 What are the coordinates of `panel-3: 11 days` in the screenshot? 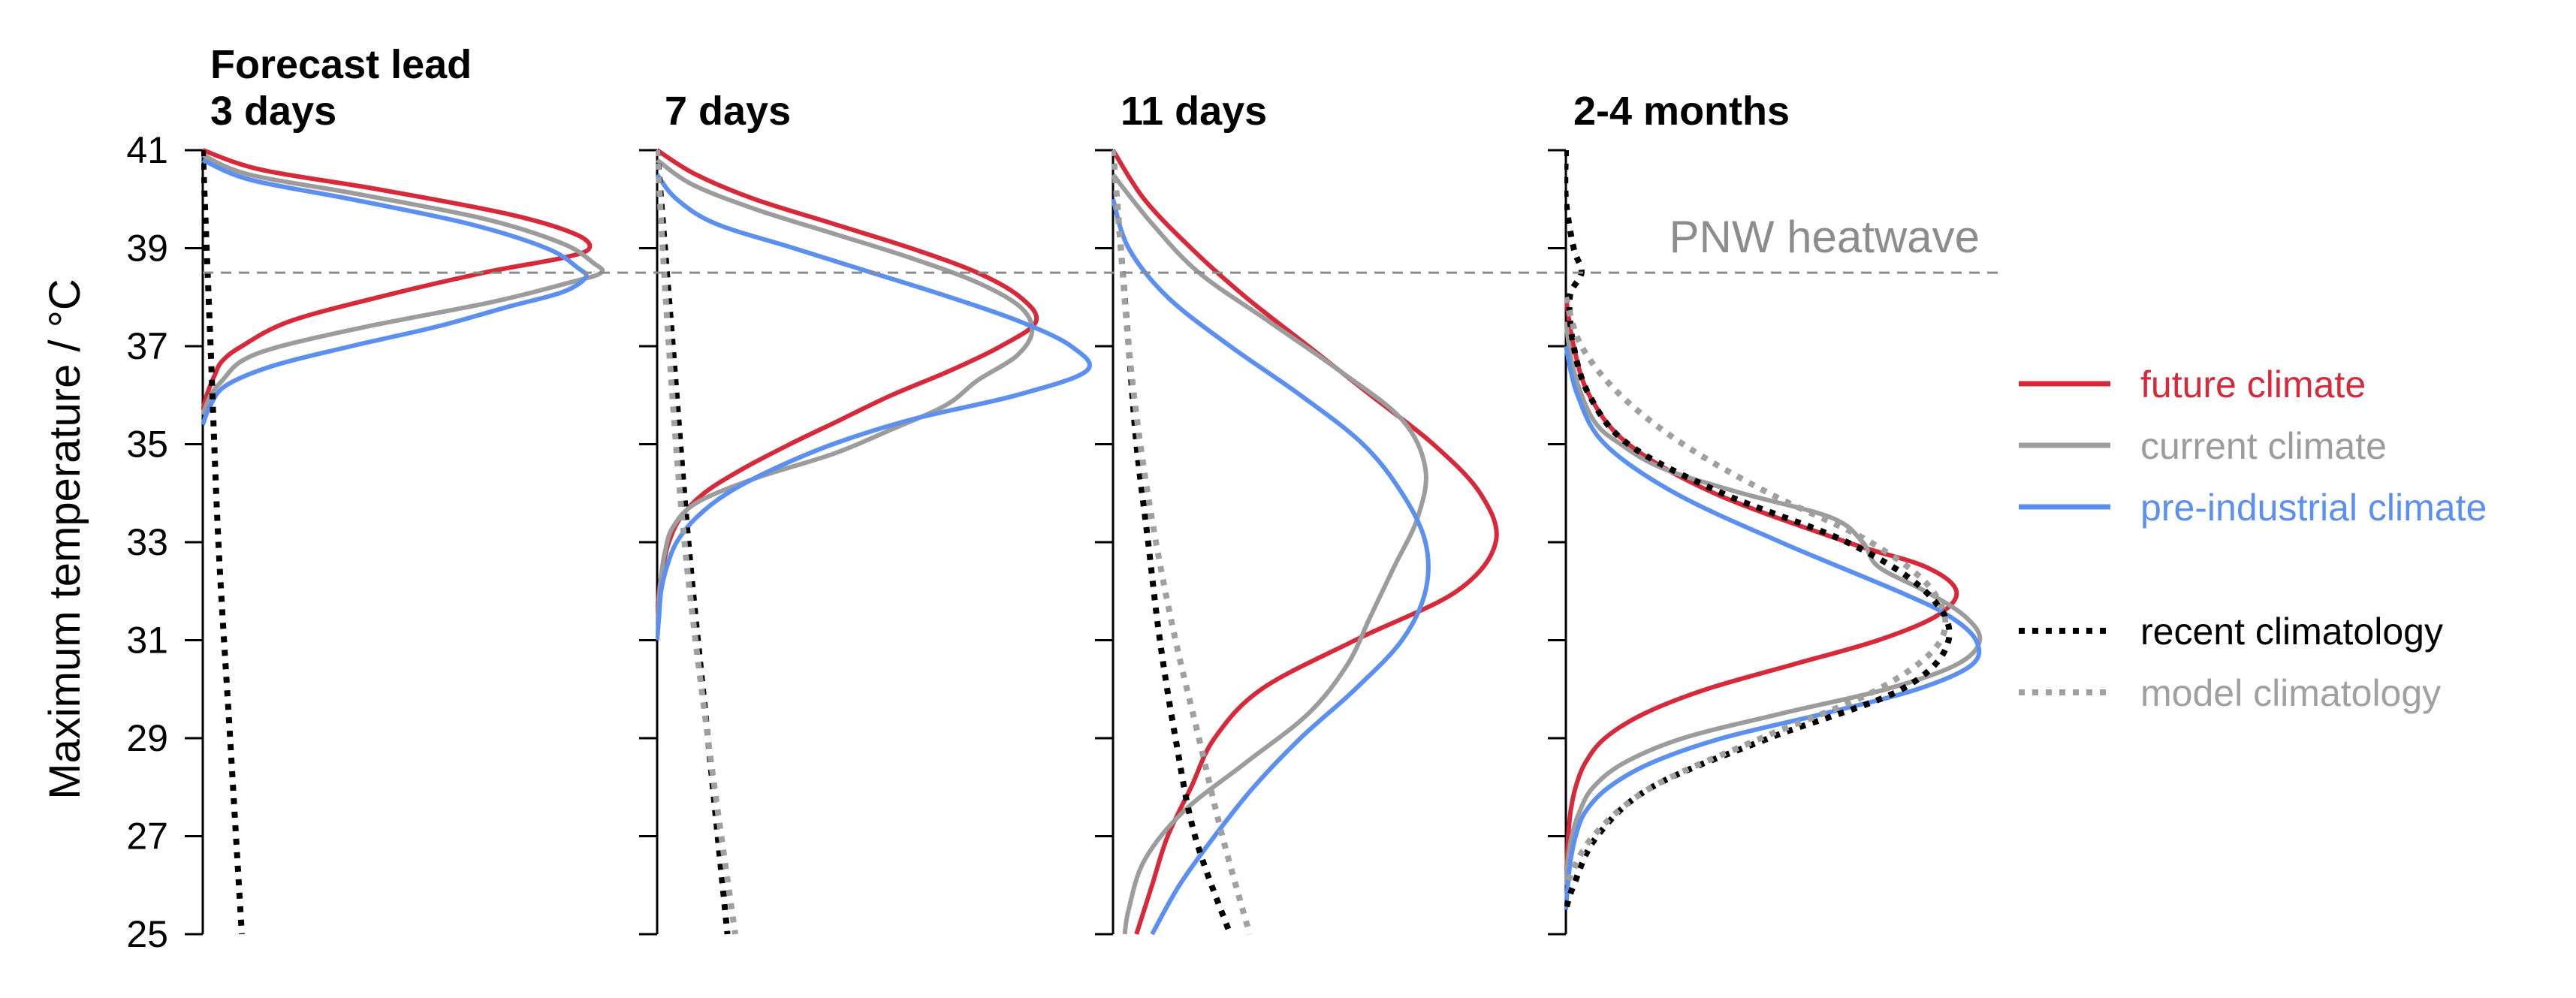 It's located at (1297, 513).